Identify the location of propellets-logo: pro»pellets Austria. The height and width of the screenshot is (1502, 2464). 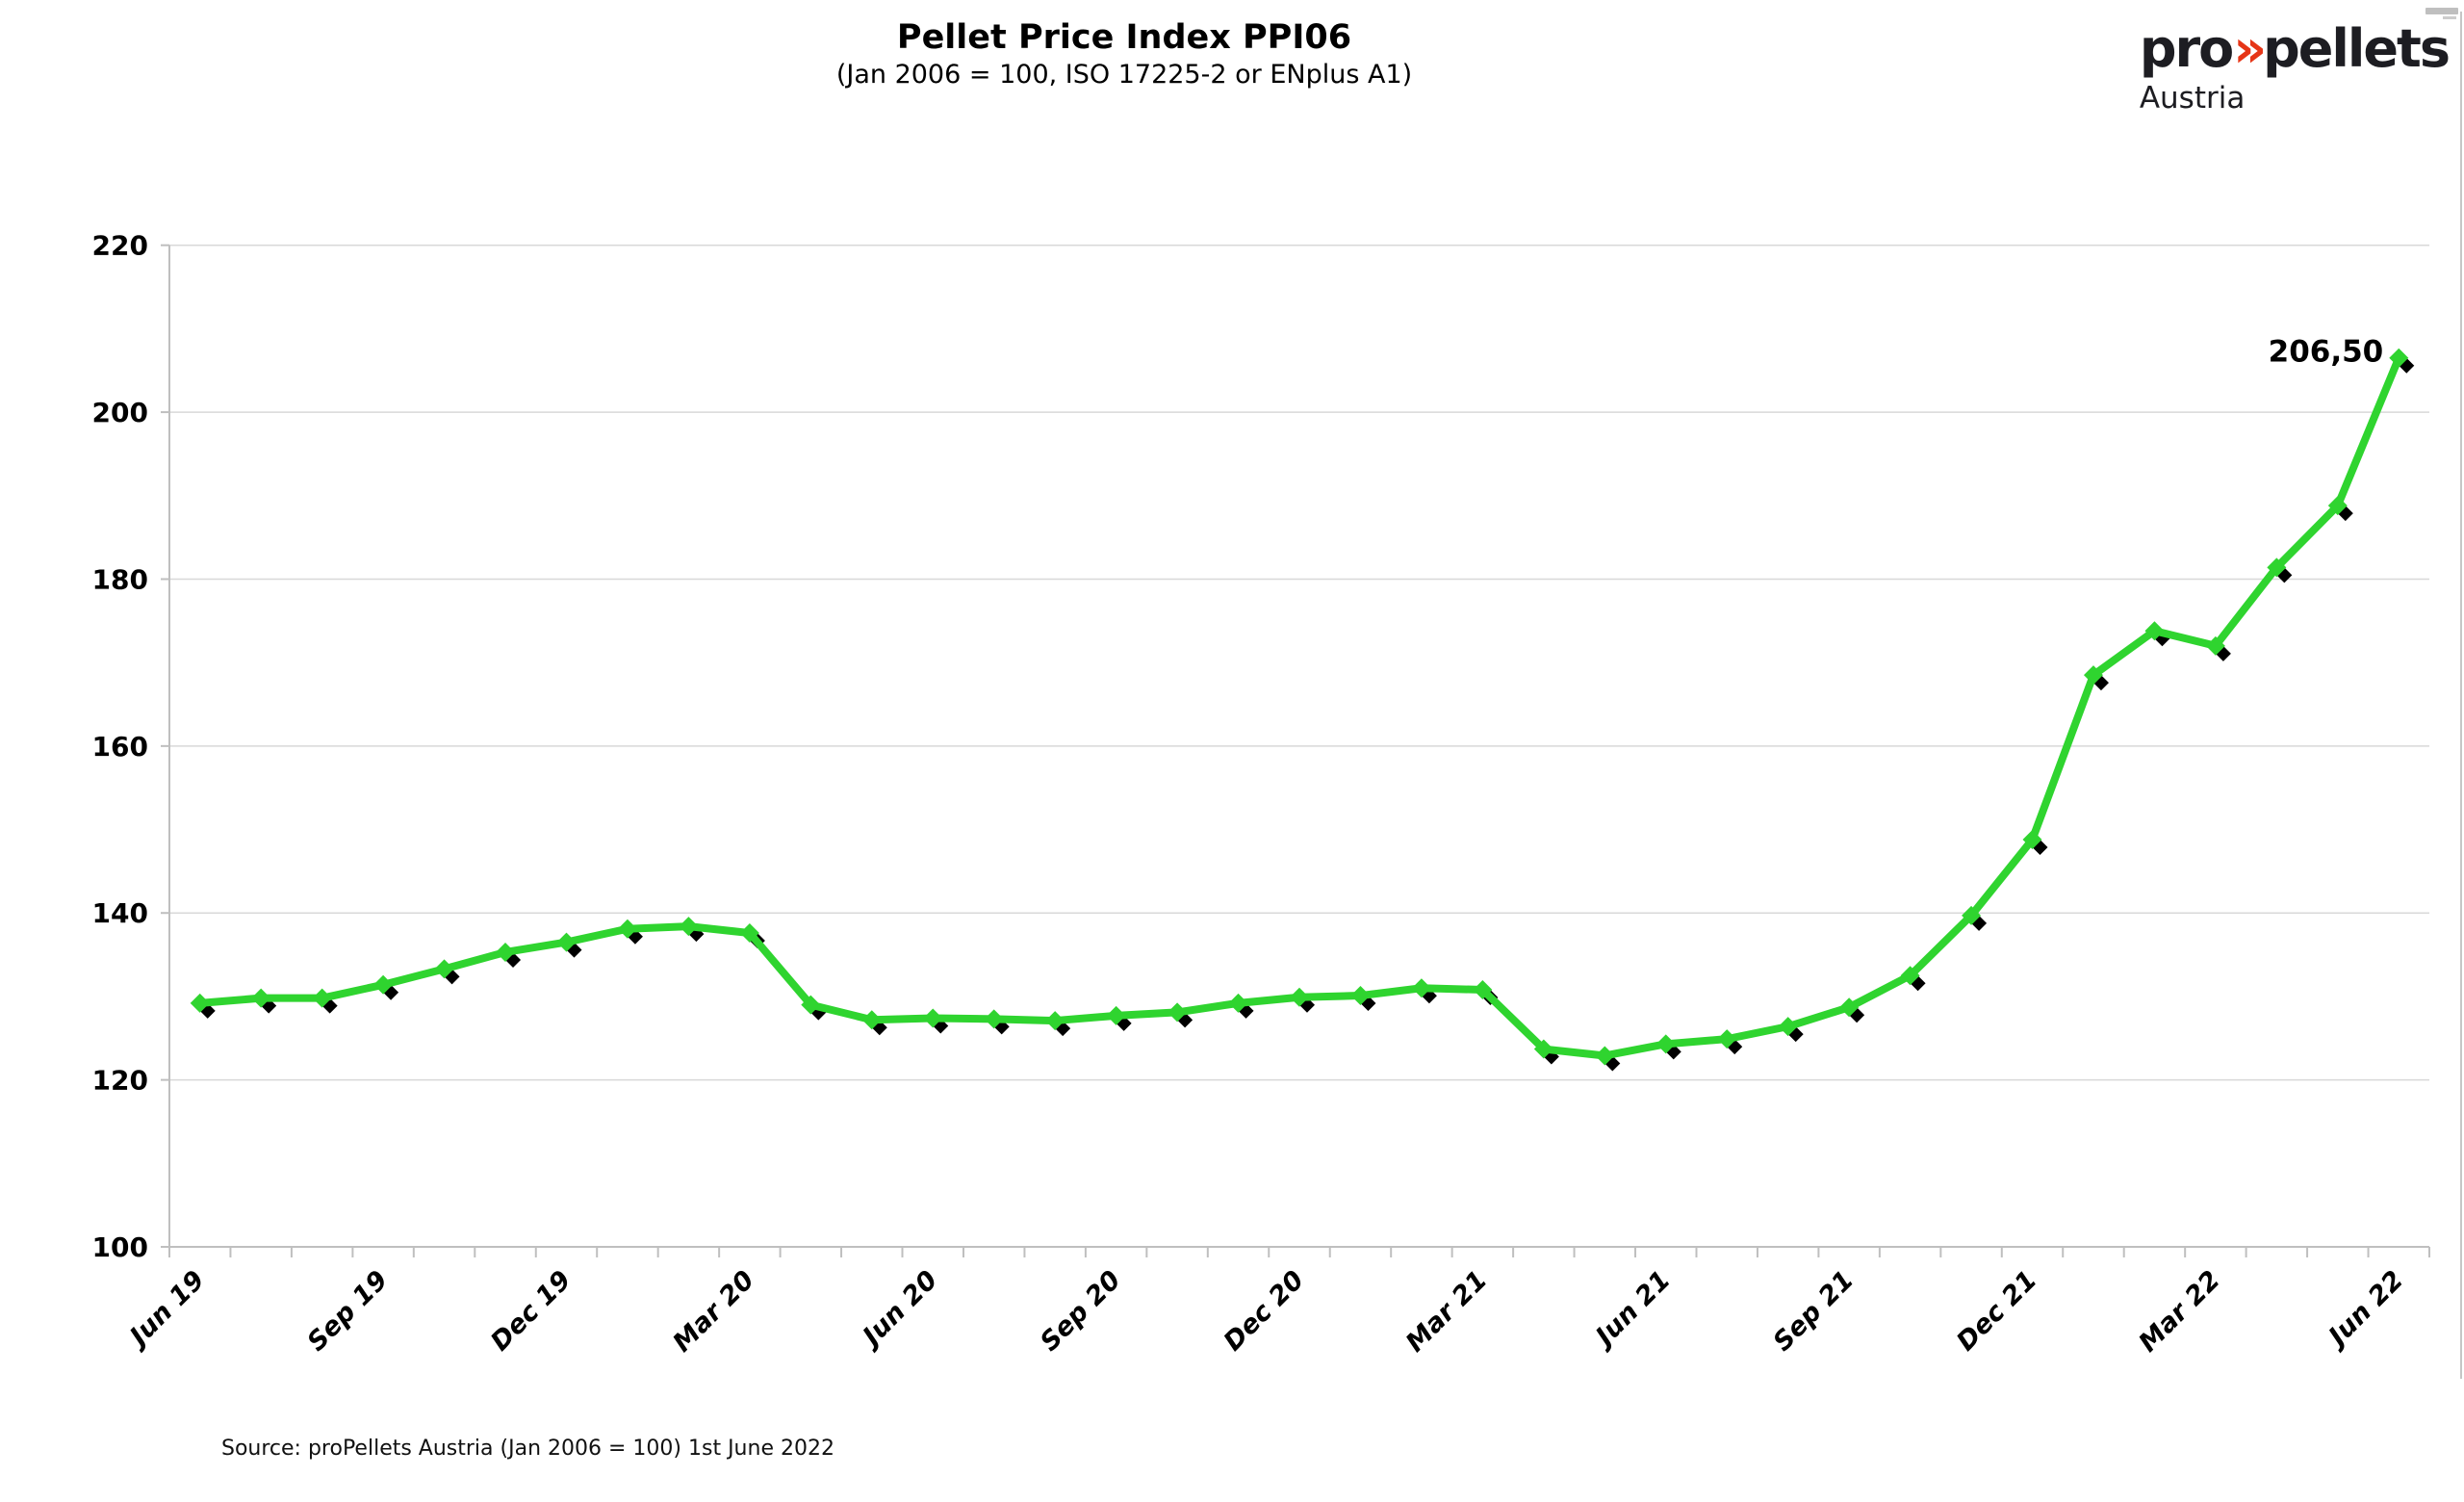
(2295, 64).